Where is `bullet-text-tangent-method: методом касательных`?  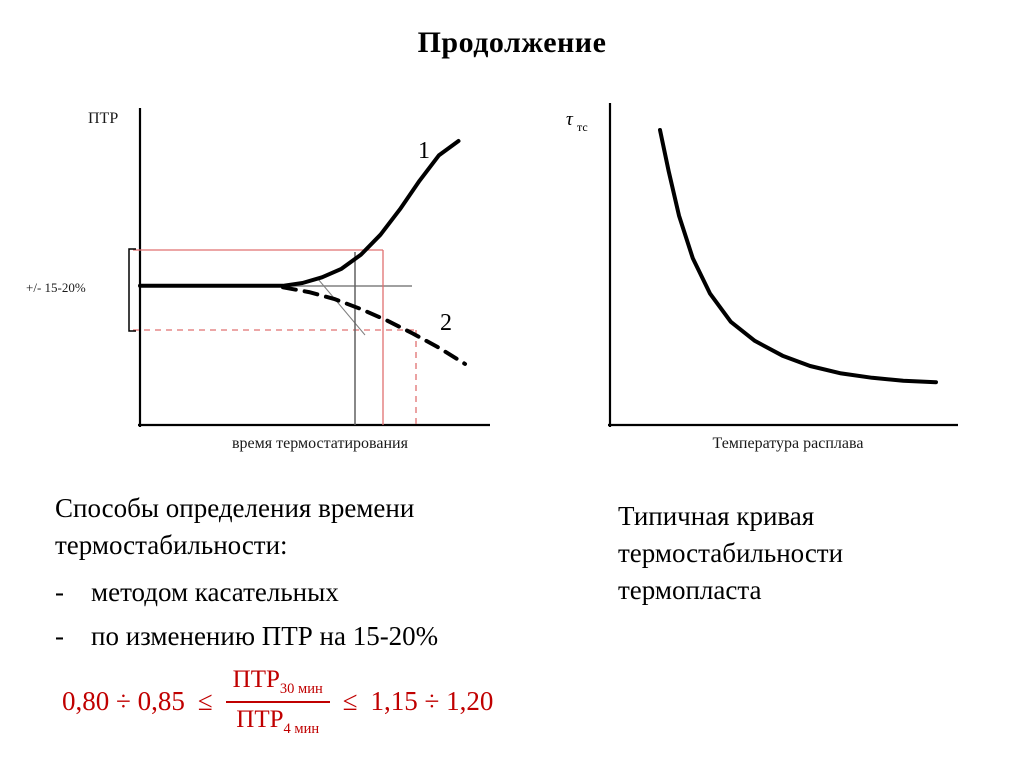 bullet-text-tangent-method: методом касательных is located at coordinates (215, 592).